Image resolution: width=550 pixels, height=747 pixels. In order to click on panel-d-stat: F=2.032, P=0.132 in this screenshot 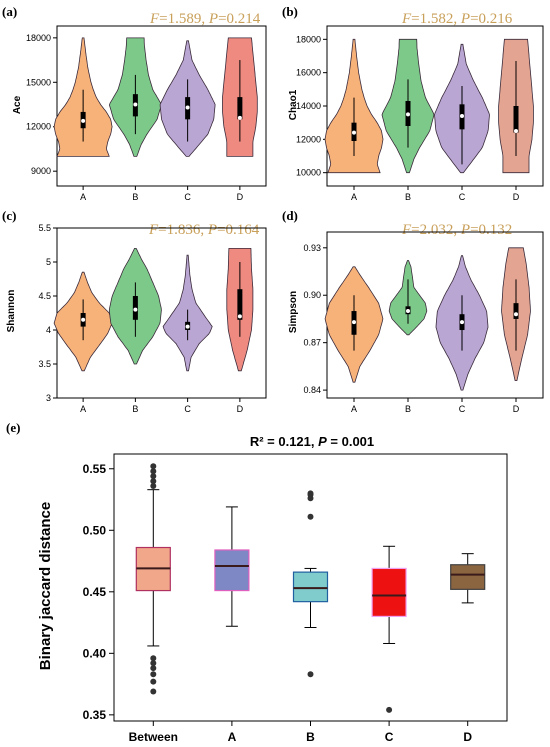, I will do `click(456, 230)`.